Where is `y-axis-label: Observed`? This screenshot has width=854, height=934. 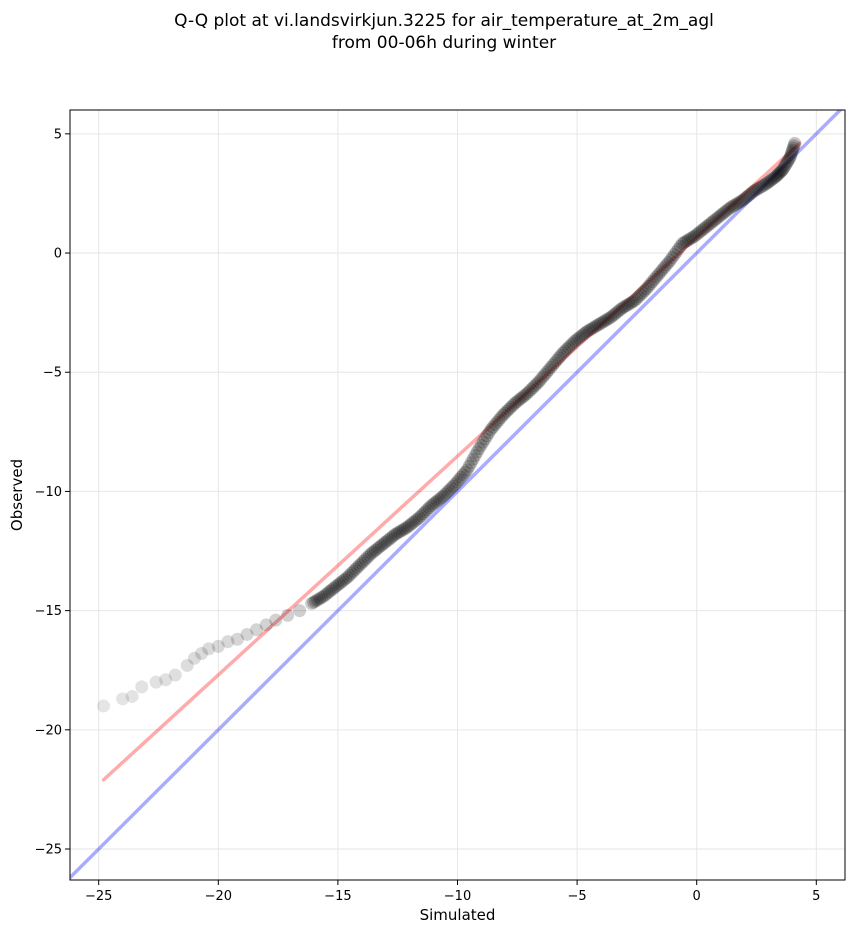
y-axis-label: Observed is located at coordinates (17, 495).